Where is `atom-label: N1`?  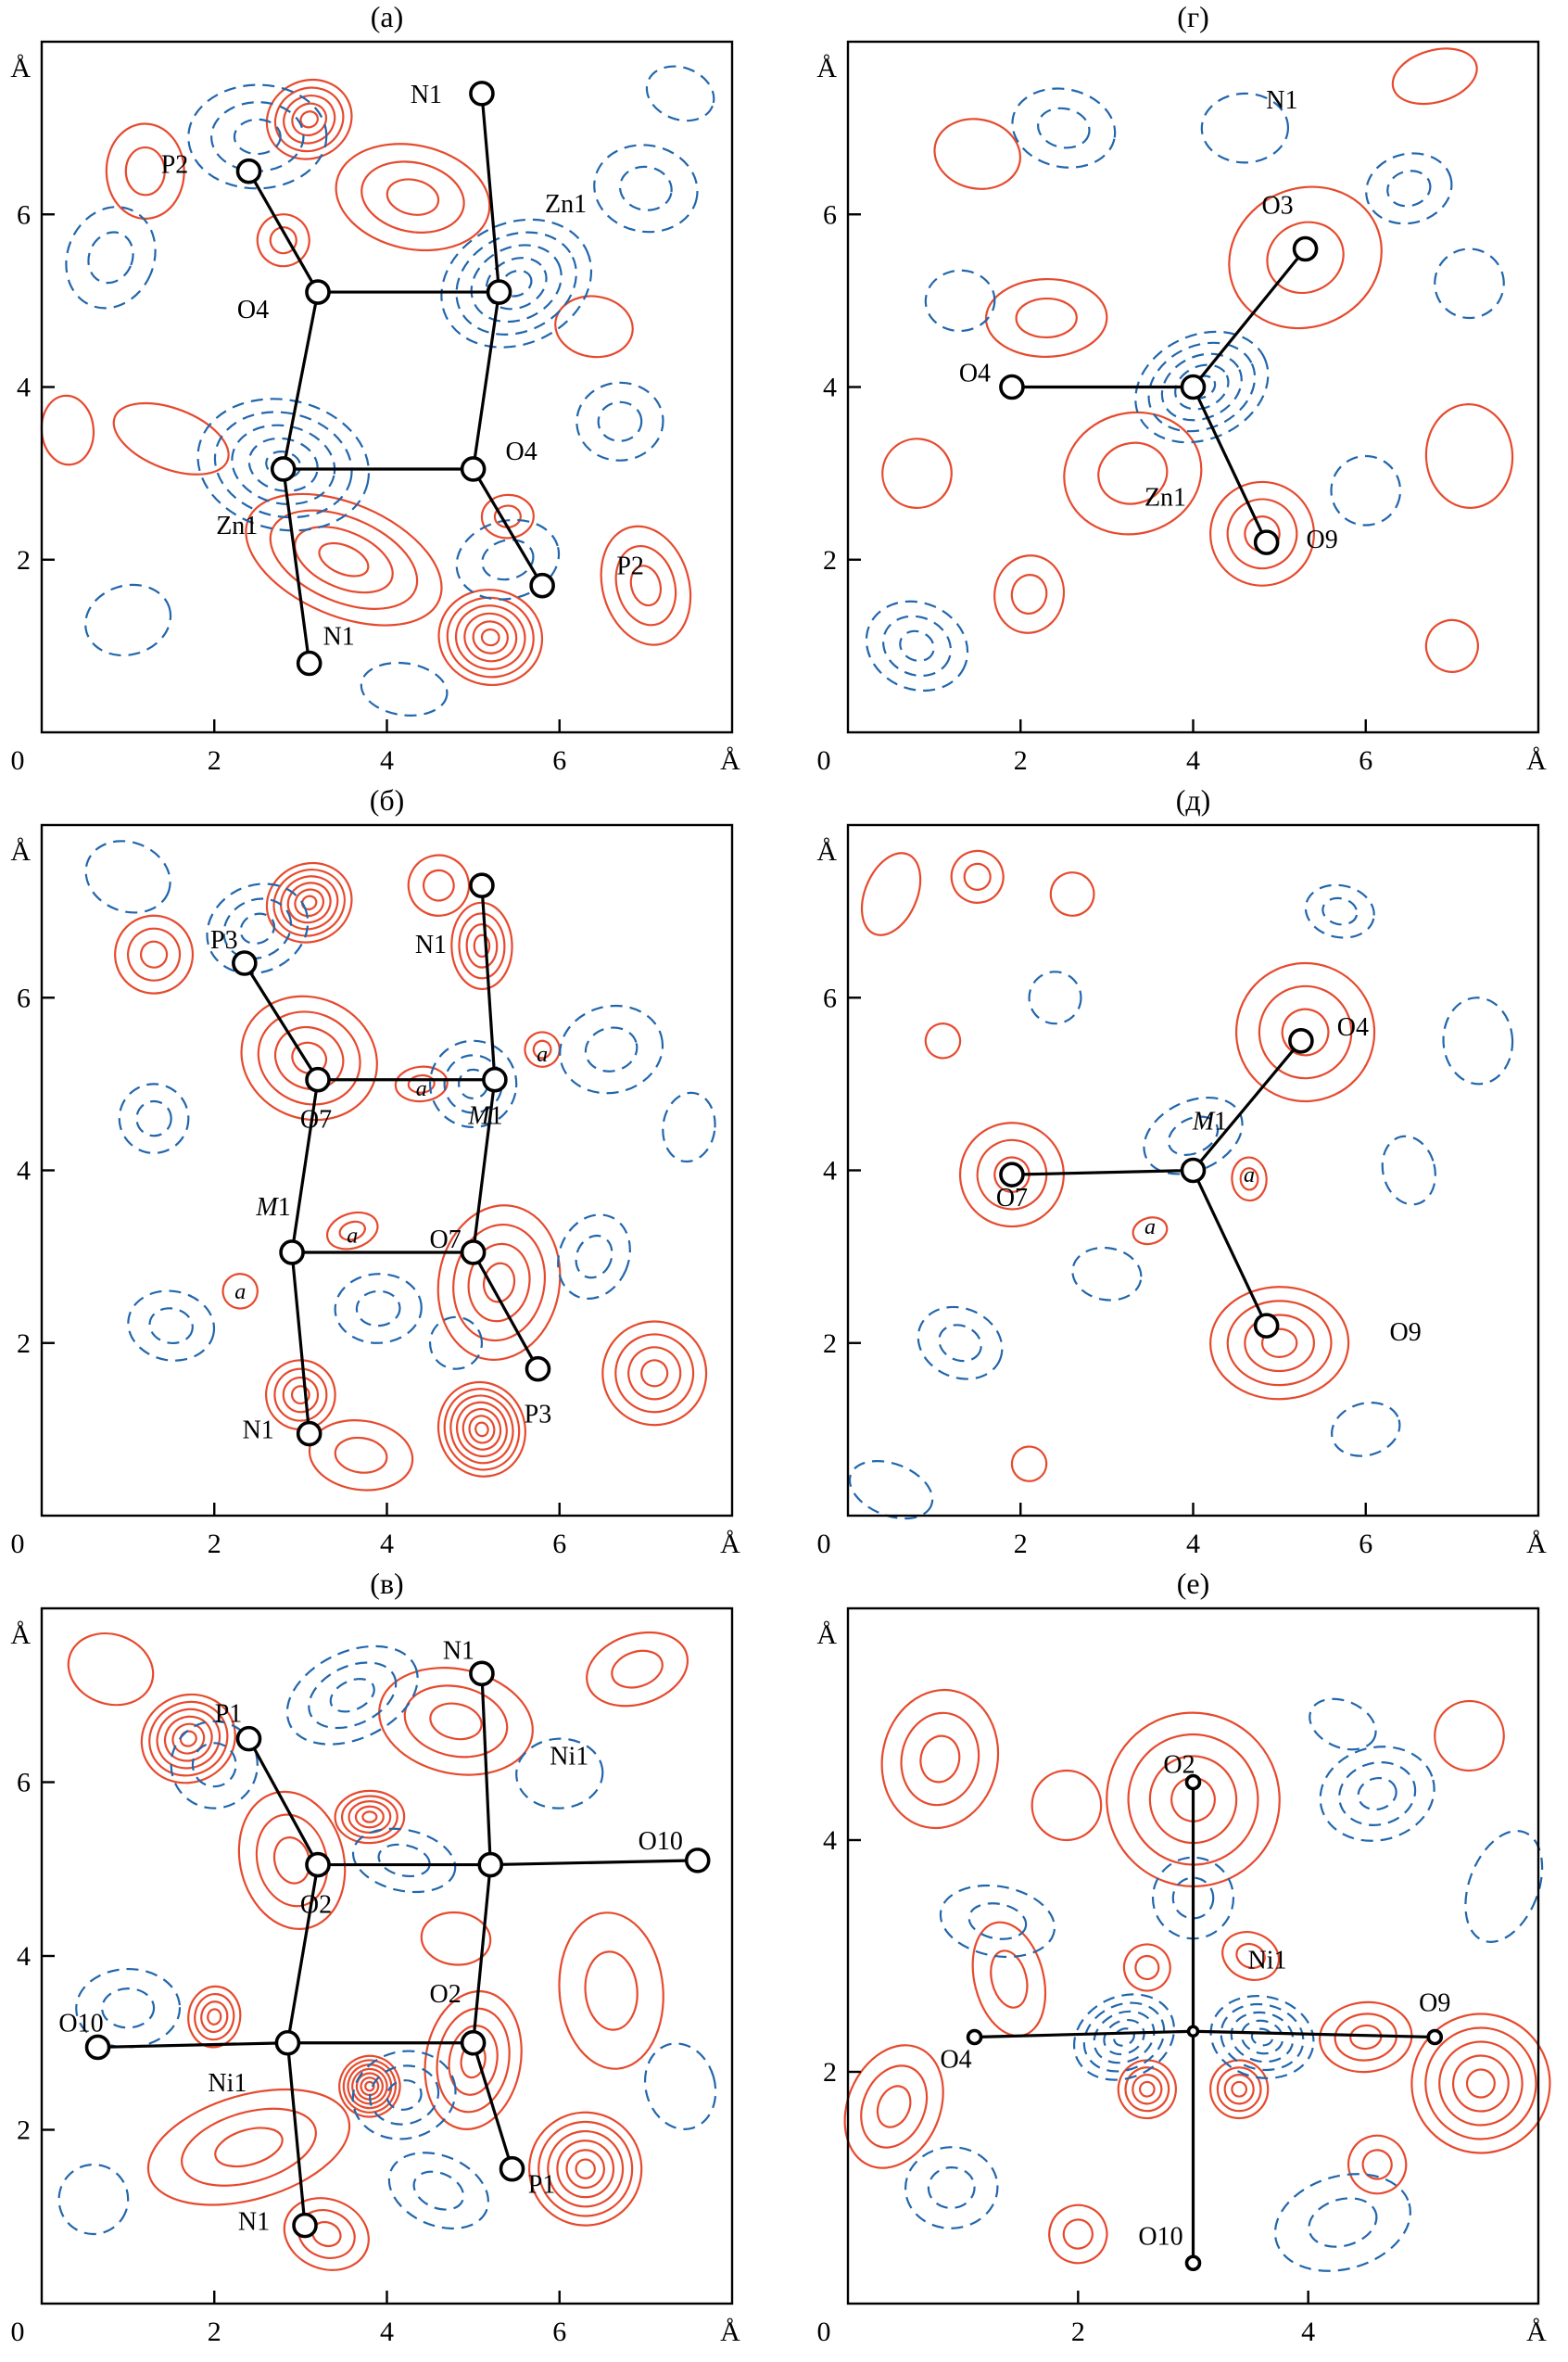 atom-label: N1 is located at coordinates (431, 945).